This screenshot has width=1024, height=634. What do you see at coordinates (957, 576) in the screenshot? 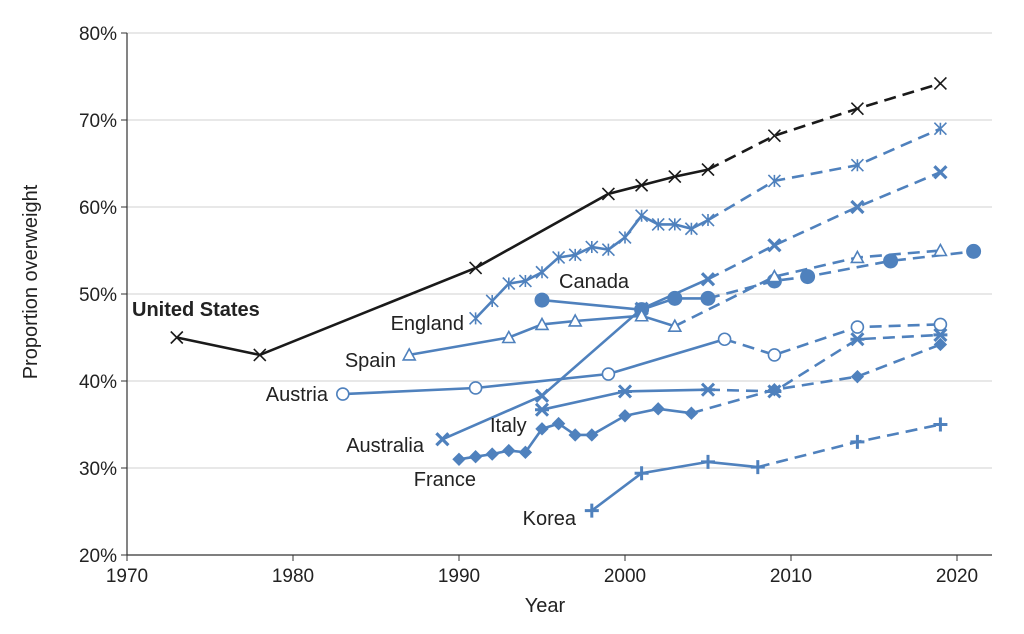
I see `x-tick-label: 2020` at bounding box center [957, 576].